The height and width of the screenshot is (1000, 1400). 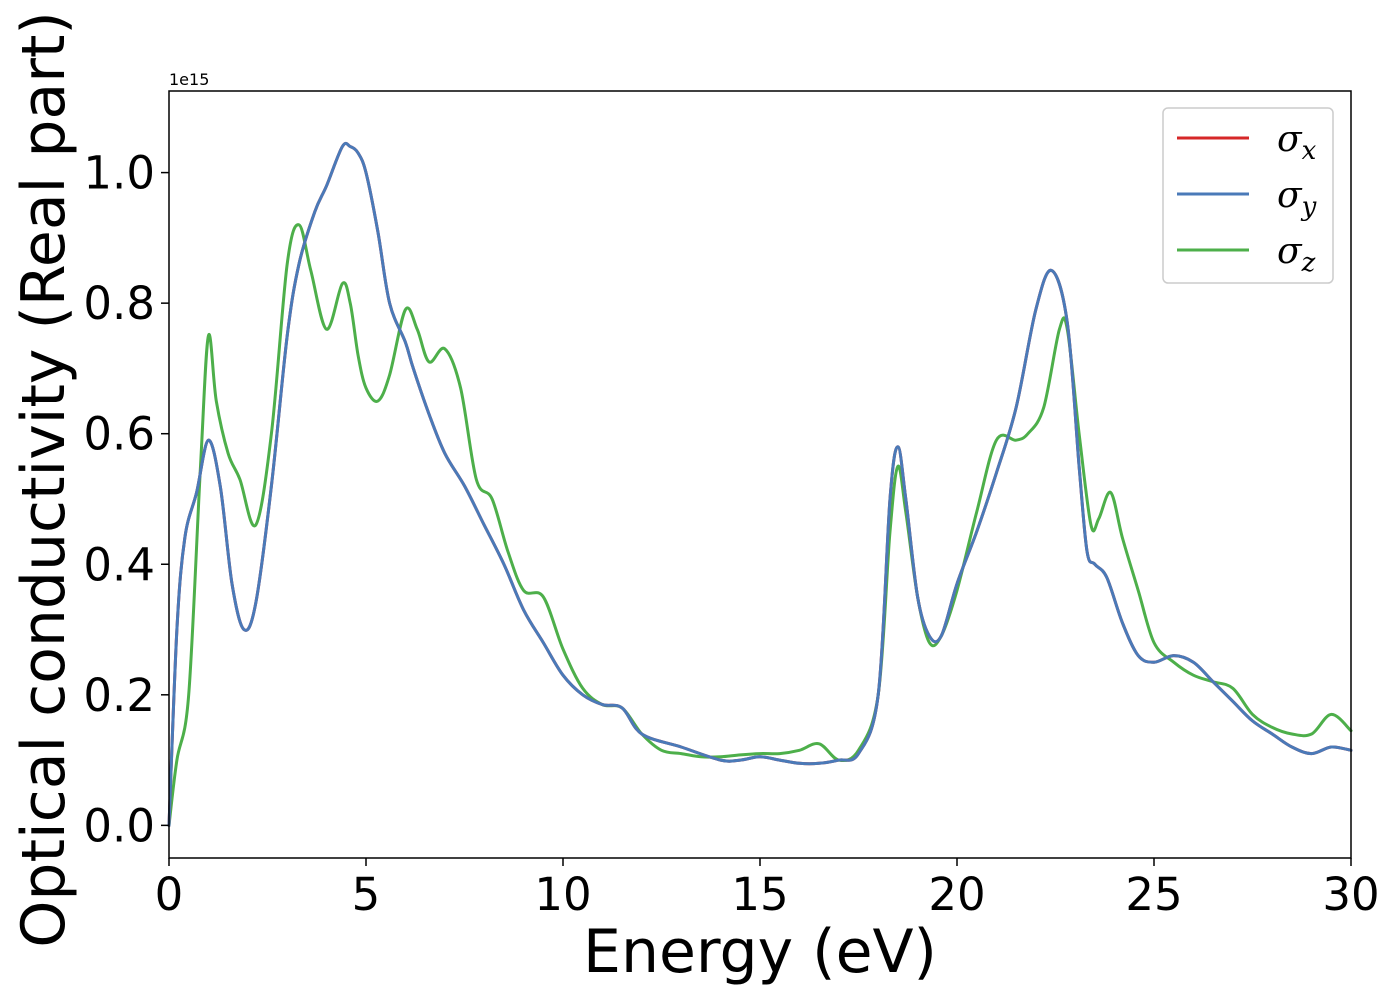 I want to click on x-tick-label: 10, so click(x=562, y=894).